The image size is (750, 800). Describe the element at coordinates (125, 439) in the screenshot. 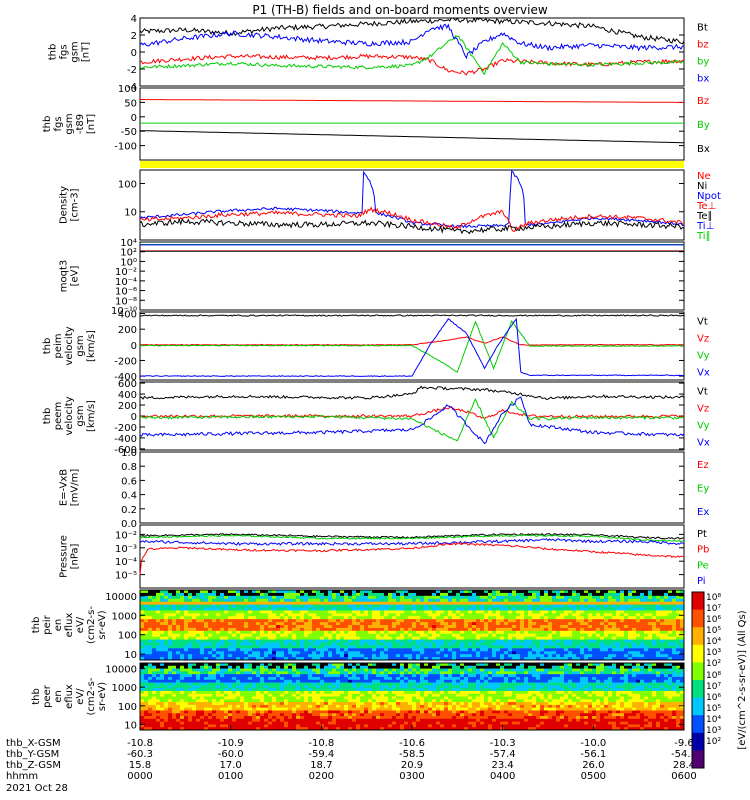

I see `y-tick-label: -400` at that location.